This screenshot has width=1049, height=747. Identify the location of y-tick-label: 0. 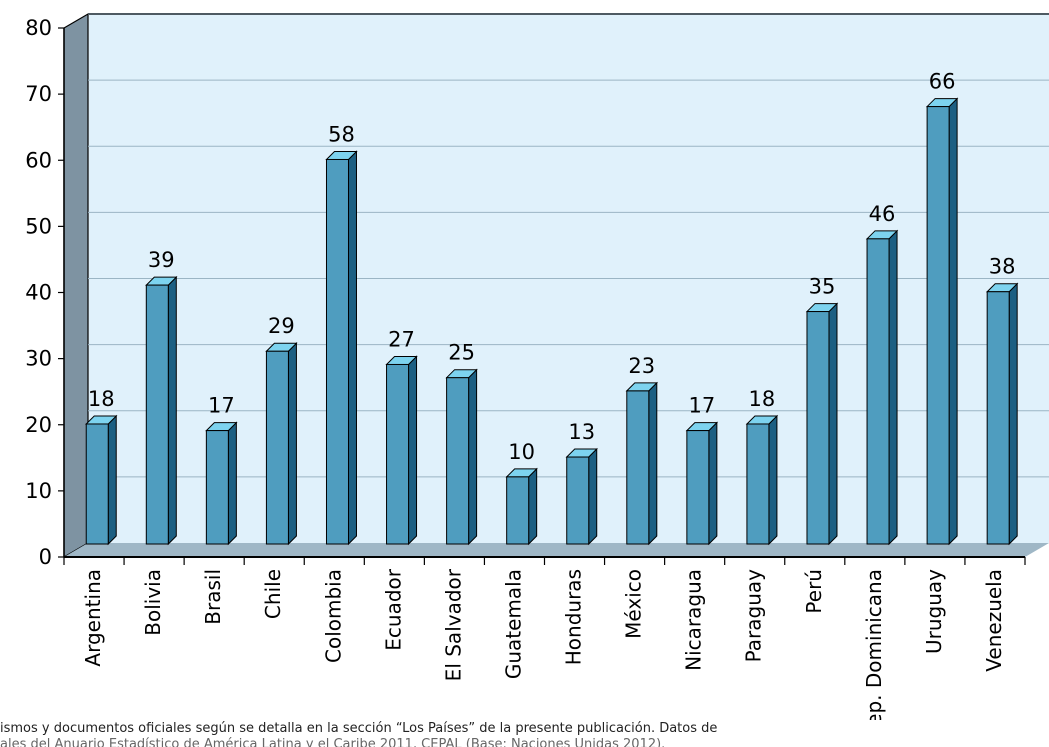
(45, 557).